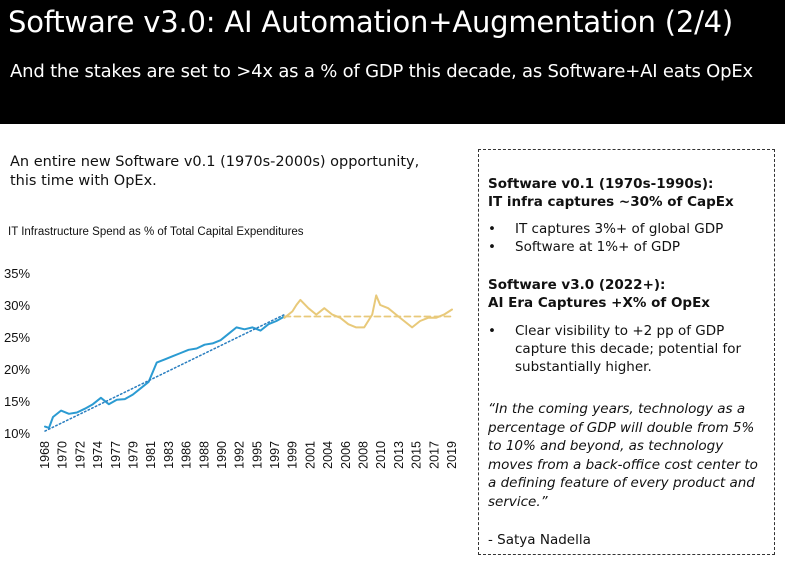  I want to click on x-tick-label: 1979, so click(133, 455).